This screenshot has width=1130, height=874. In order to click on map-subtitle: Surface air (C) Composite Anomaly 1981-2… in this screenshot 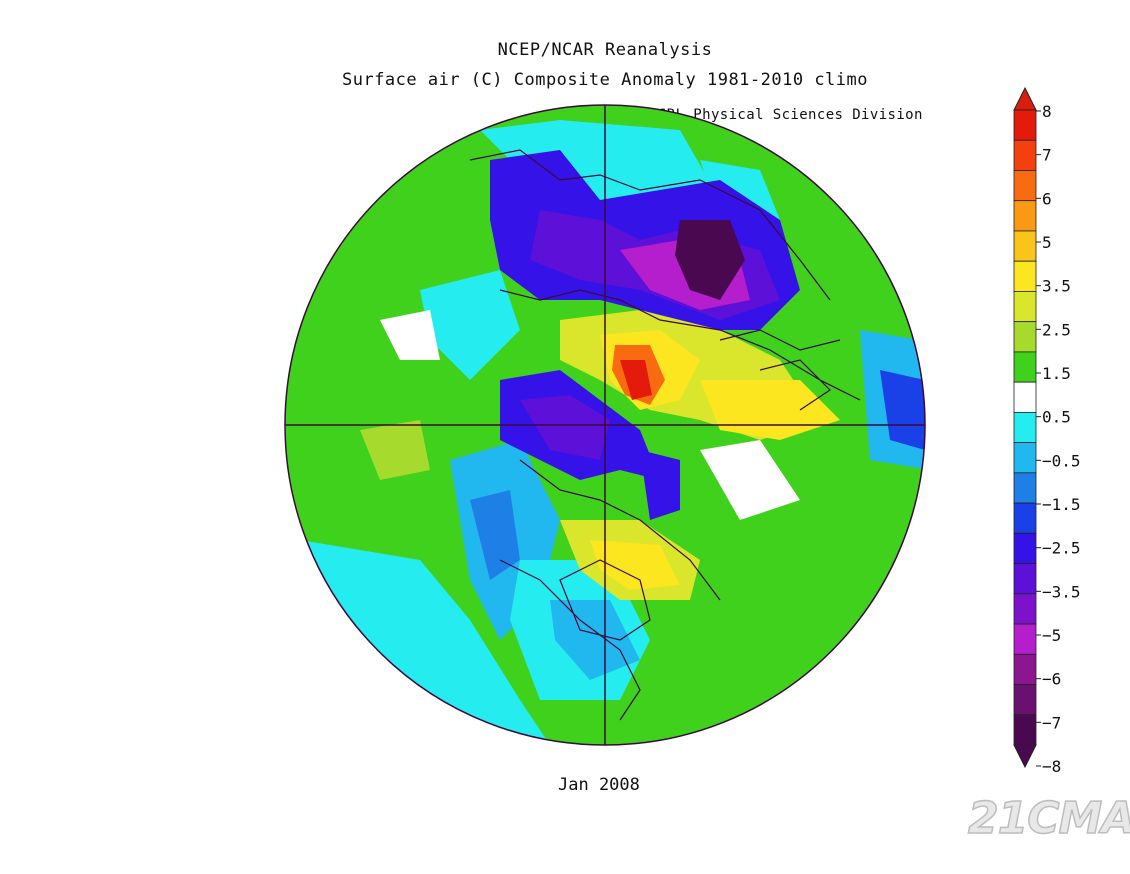, I will do `click(604, 80)`.